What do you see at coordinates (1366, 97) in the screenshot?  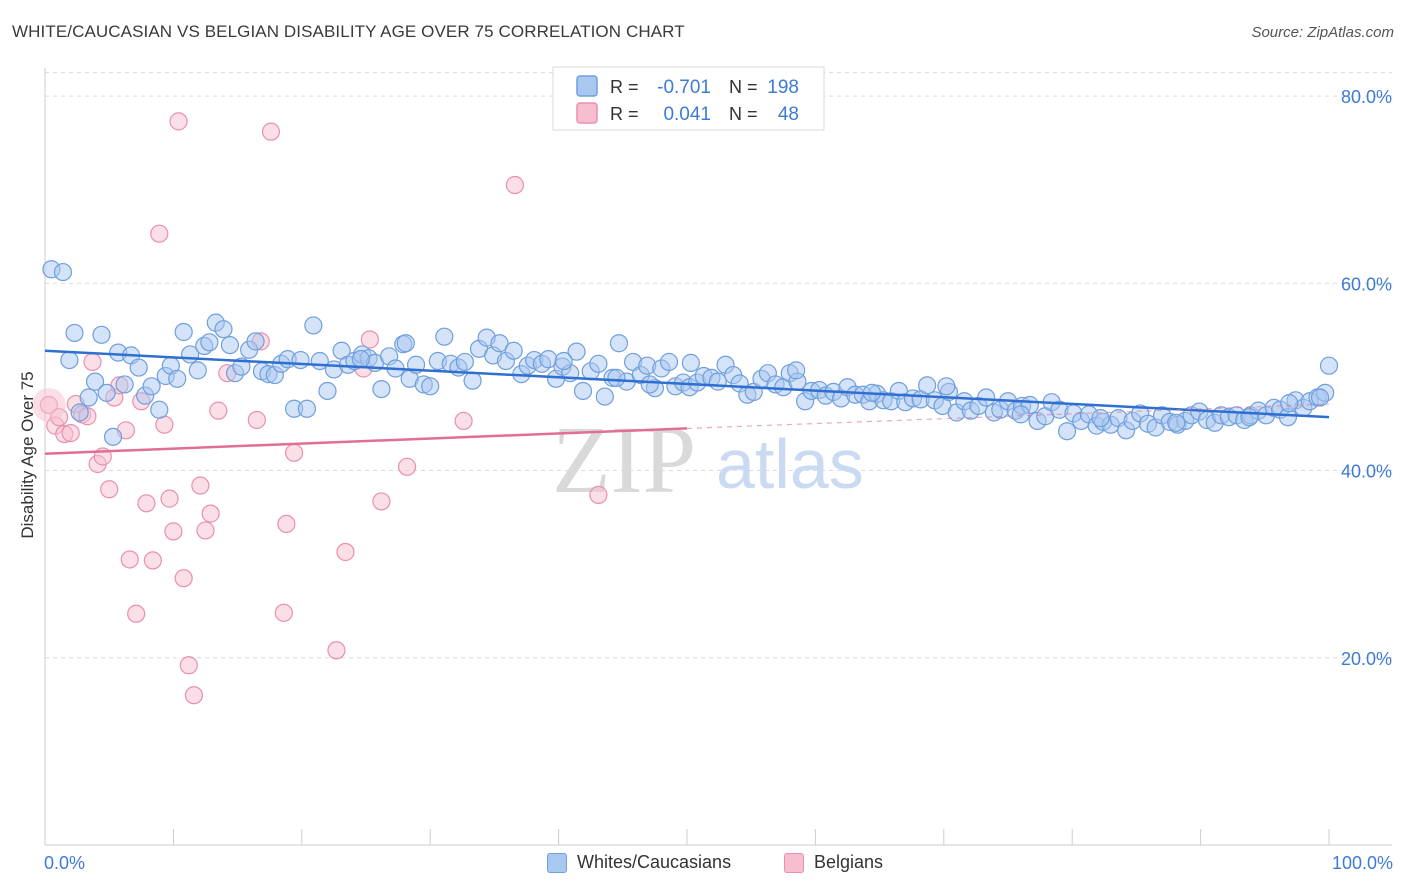 I see `y-tick-label: 80.0%` at bounding box center [1366, 97].